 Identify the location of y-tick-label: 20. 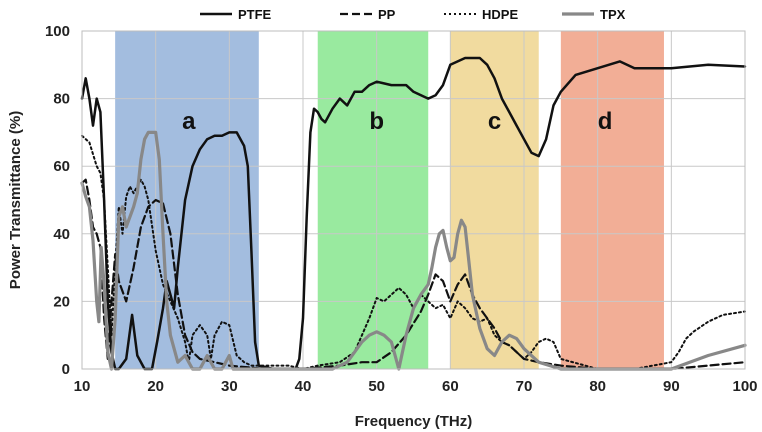
(61, 301).